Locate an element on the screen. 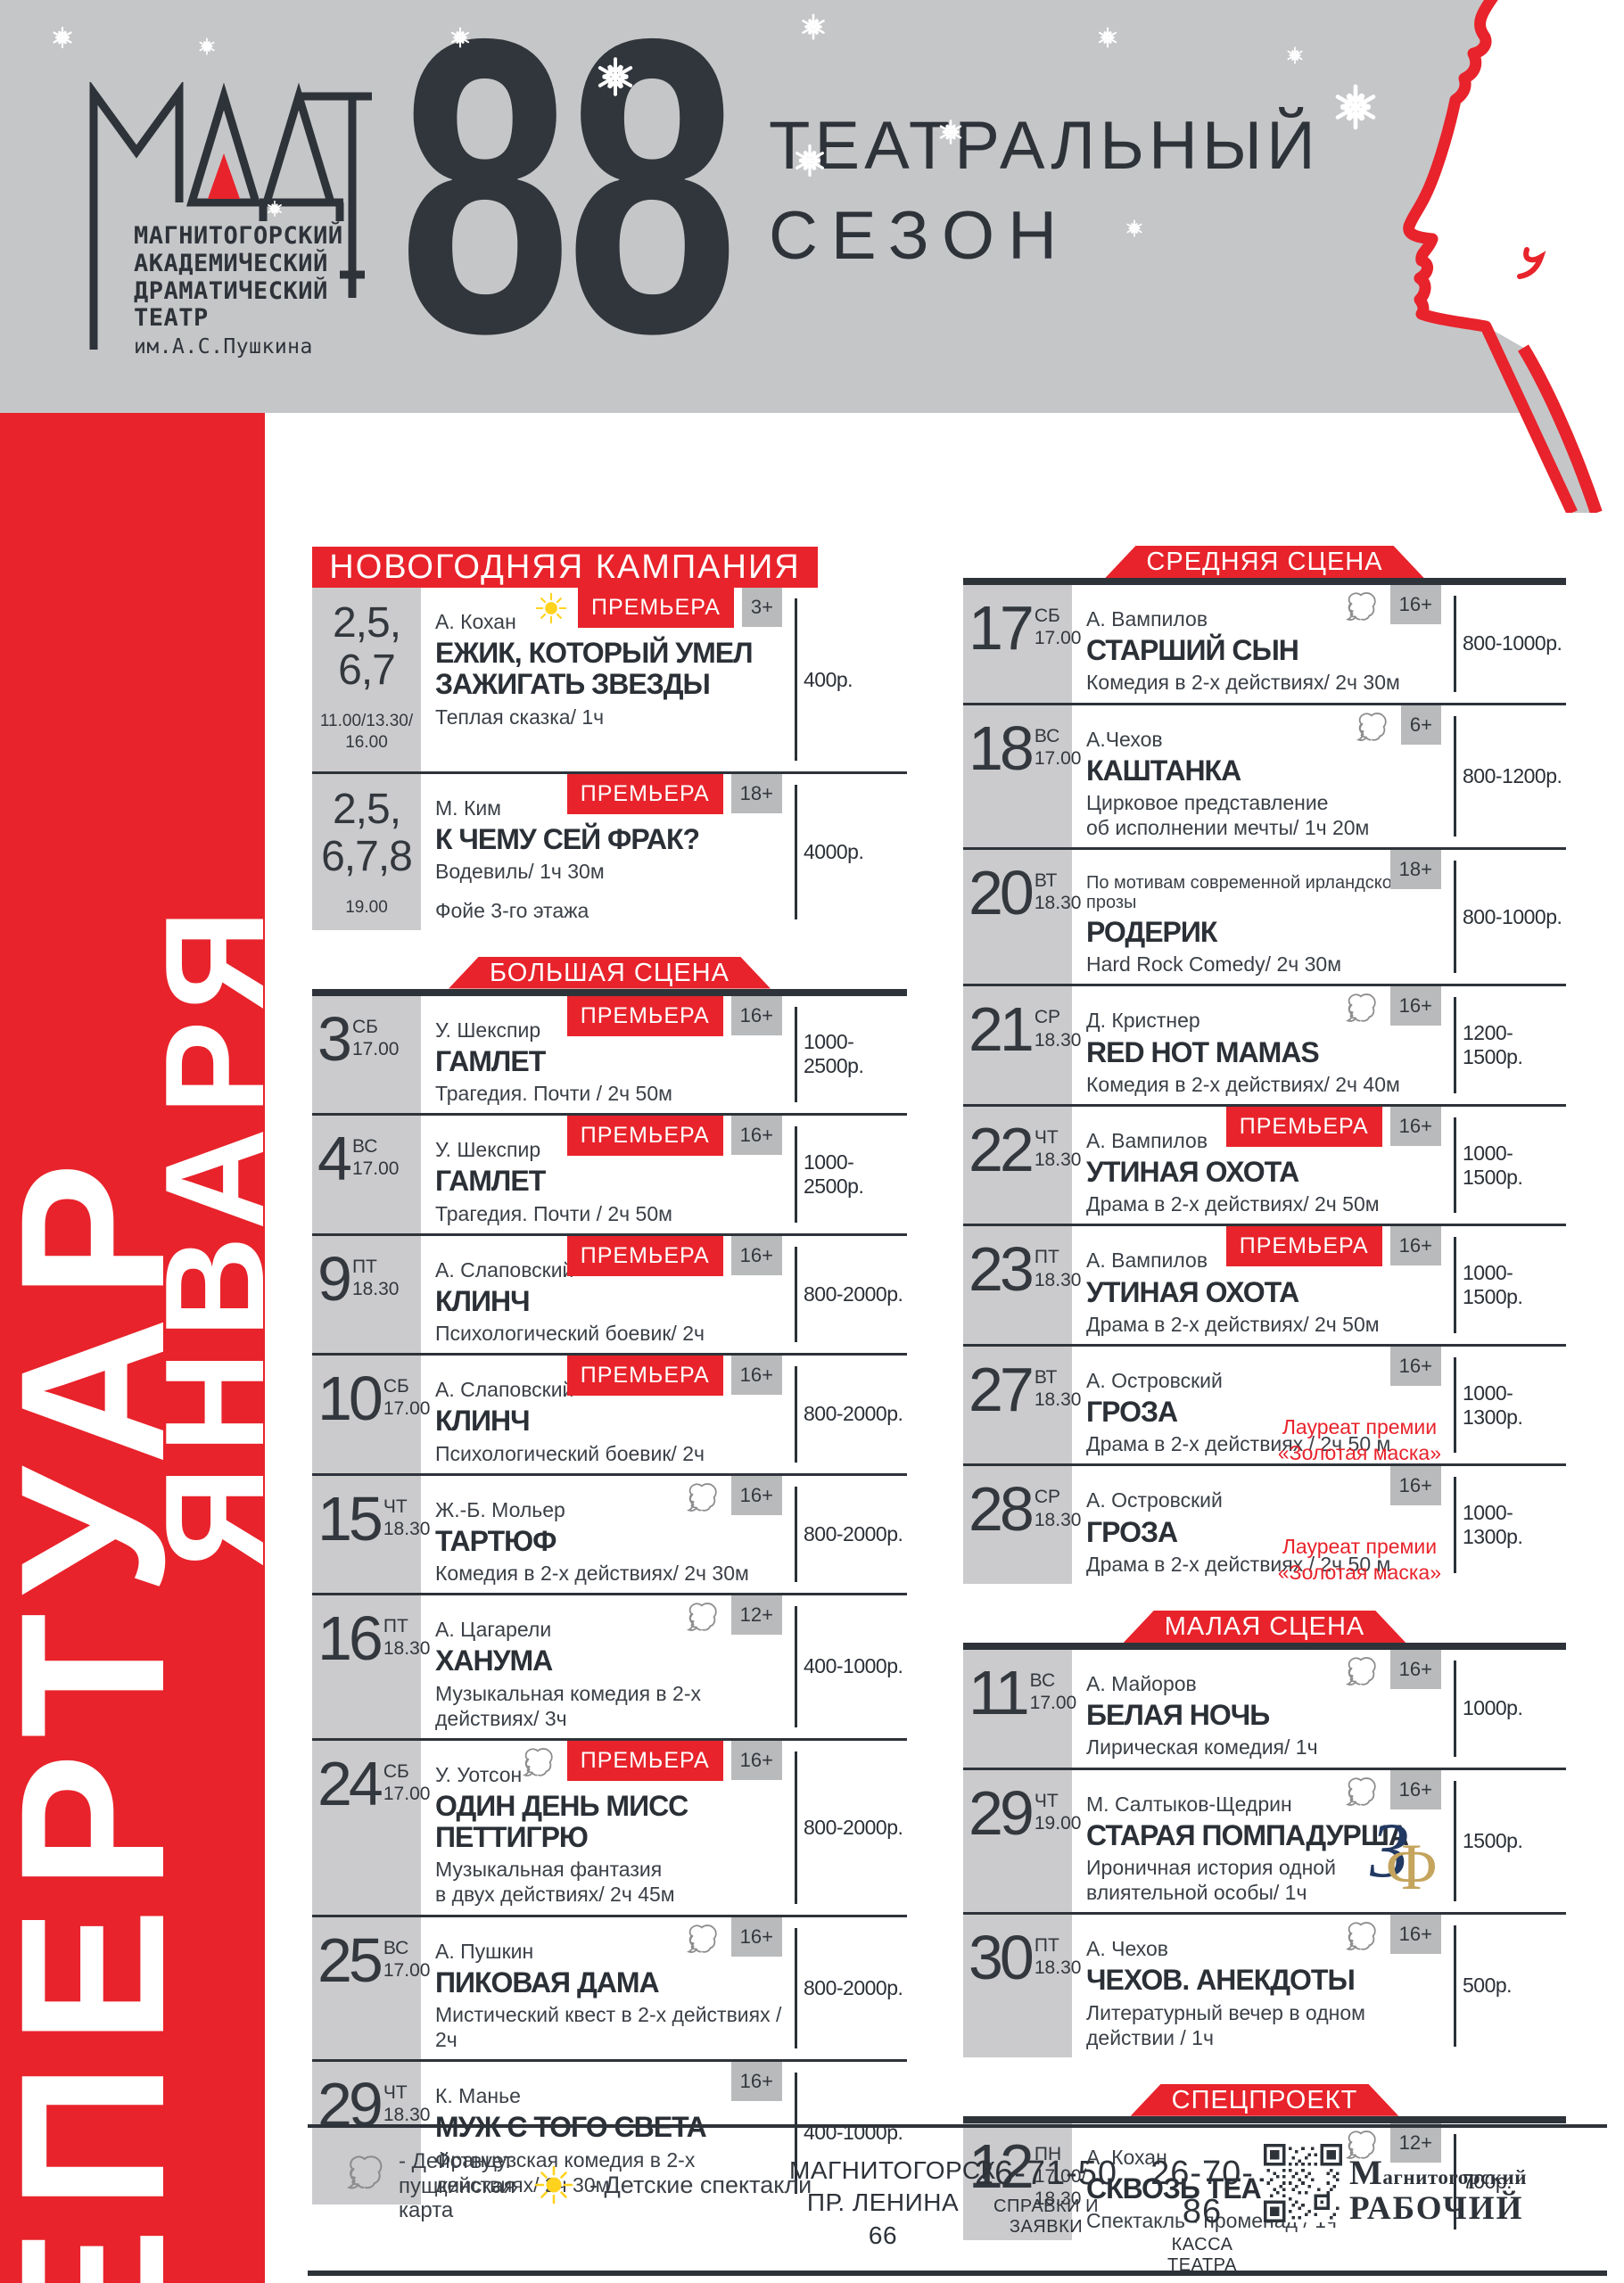 This screenshot has height=2283, width=1624. section-header: МАЛАЯ СЦЕНА is located at coordinates (1264, 1627).